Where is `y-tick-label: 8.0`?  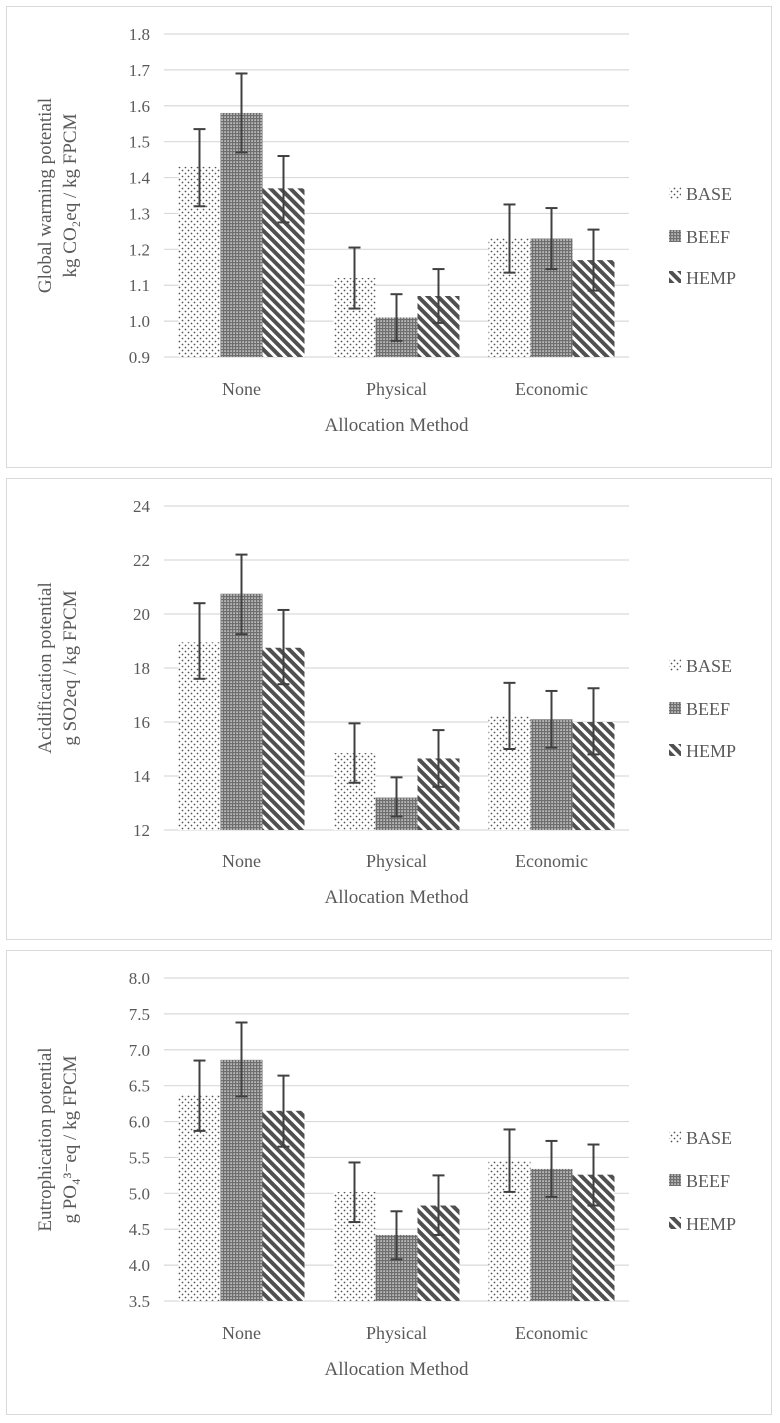
y-tick-label: 8.0 is located at coordinates (139, 978).